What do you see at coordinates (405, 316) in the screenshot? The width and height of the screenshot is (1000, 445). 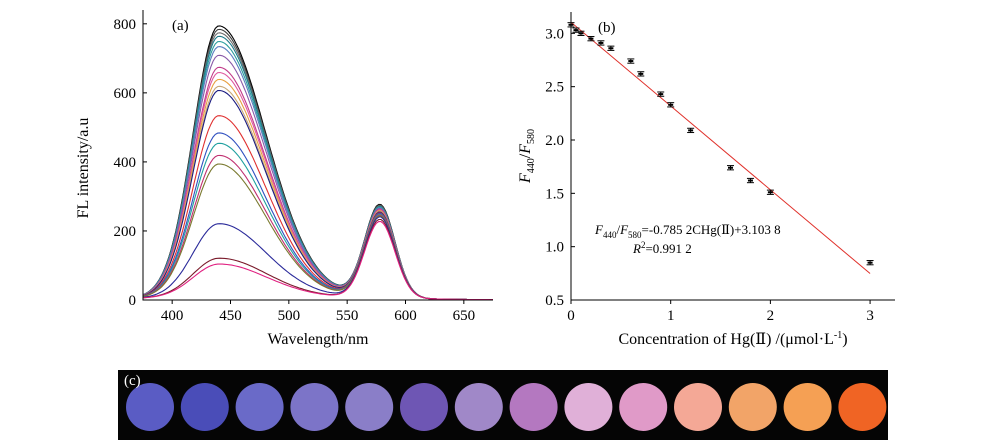 I see `a-xtick-label: 600` at bounding box center [405, 316].